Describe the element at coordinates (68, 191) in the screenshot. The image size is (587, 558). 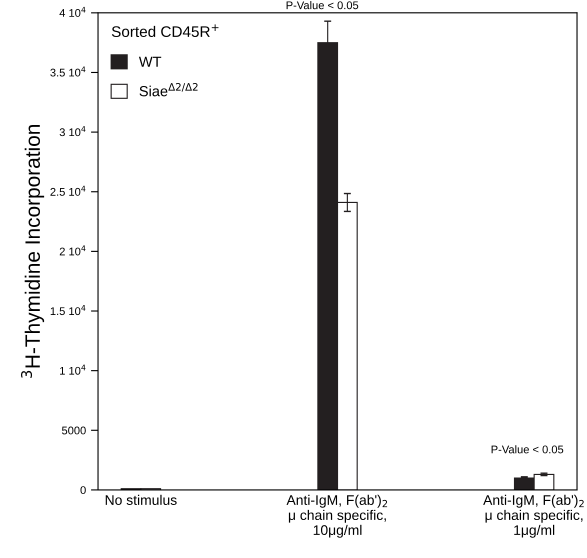
I see `y-tick-label: 2.5 10$^{4}$` at that location.